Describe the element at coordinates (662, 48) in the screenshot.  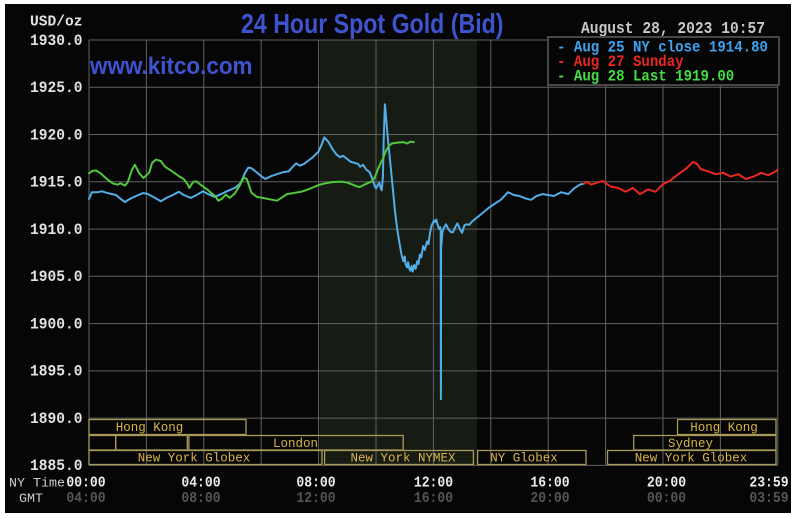
I see `svg-text: - Aug 25 NY close 1914.80` at that location.